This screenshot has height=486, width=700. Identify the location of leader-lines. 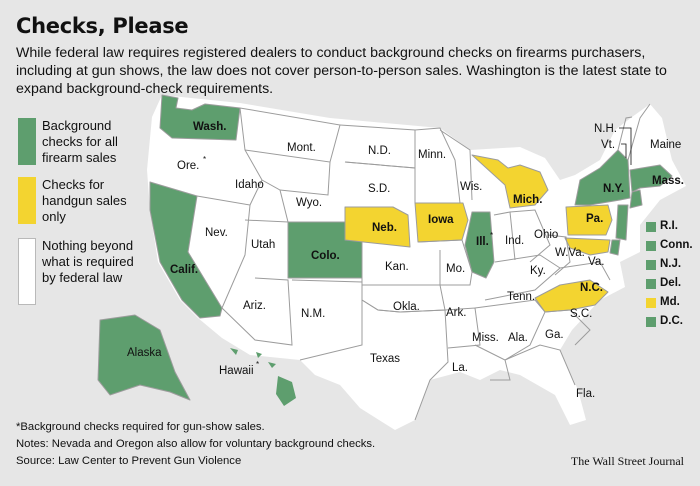
(625, 146).